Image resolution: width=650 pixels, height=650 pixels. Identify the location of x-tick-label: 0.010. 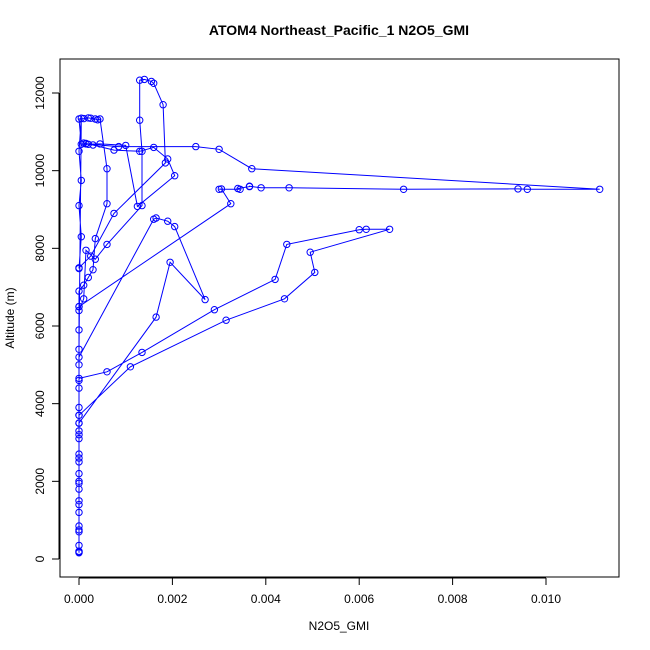
(546, 599).